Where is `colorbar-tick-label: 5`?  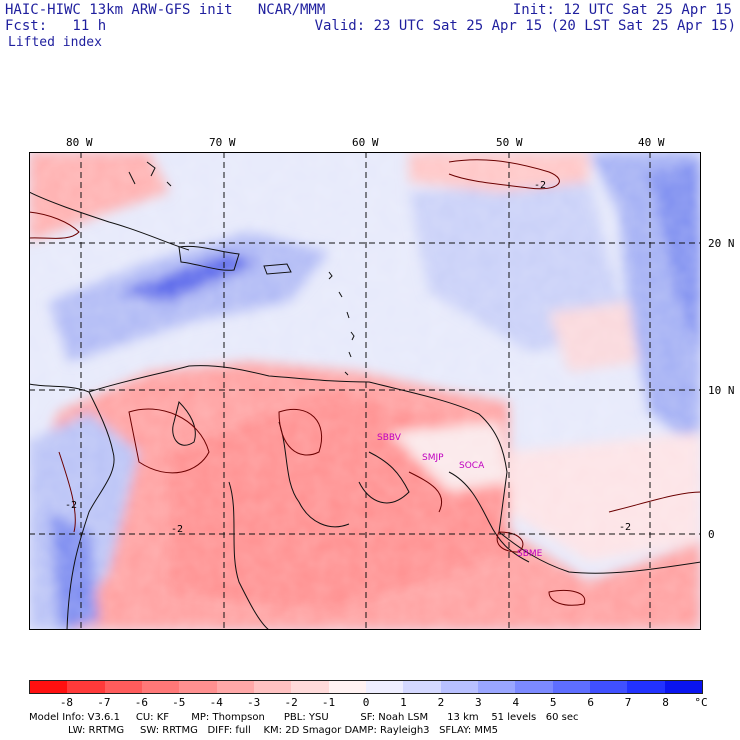
colorbar-tick-label: 5 is located at coordinates (553, 702).